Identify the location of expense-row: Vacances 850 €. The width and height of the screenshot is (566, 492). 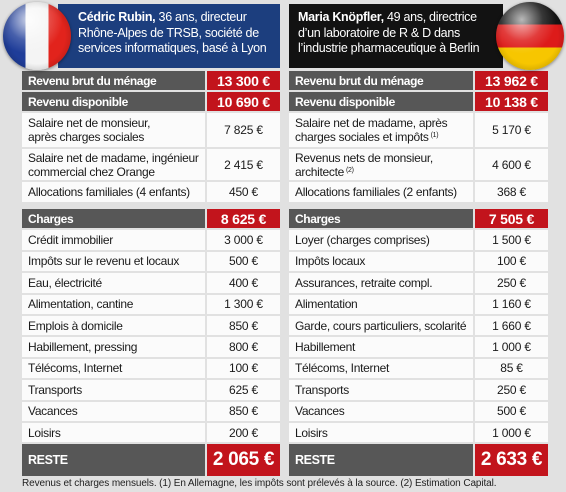
(151, 411).